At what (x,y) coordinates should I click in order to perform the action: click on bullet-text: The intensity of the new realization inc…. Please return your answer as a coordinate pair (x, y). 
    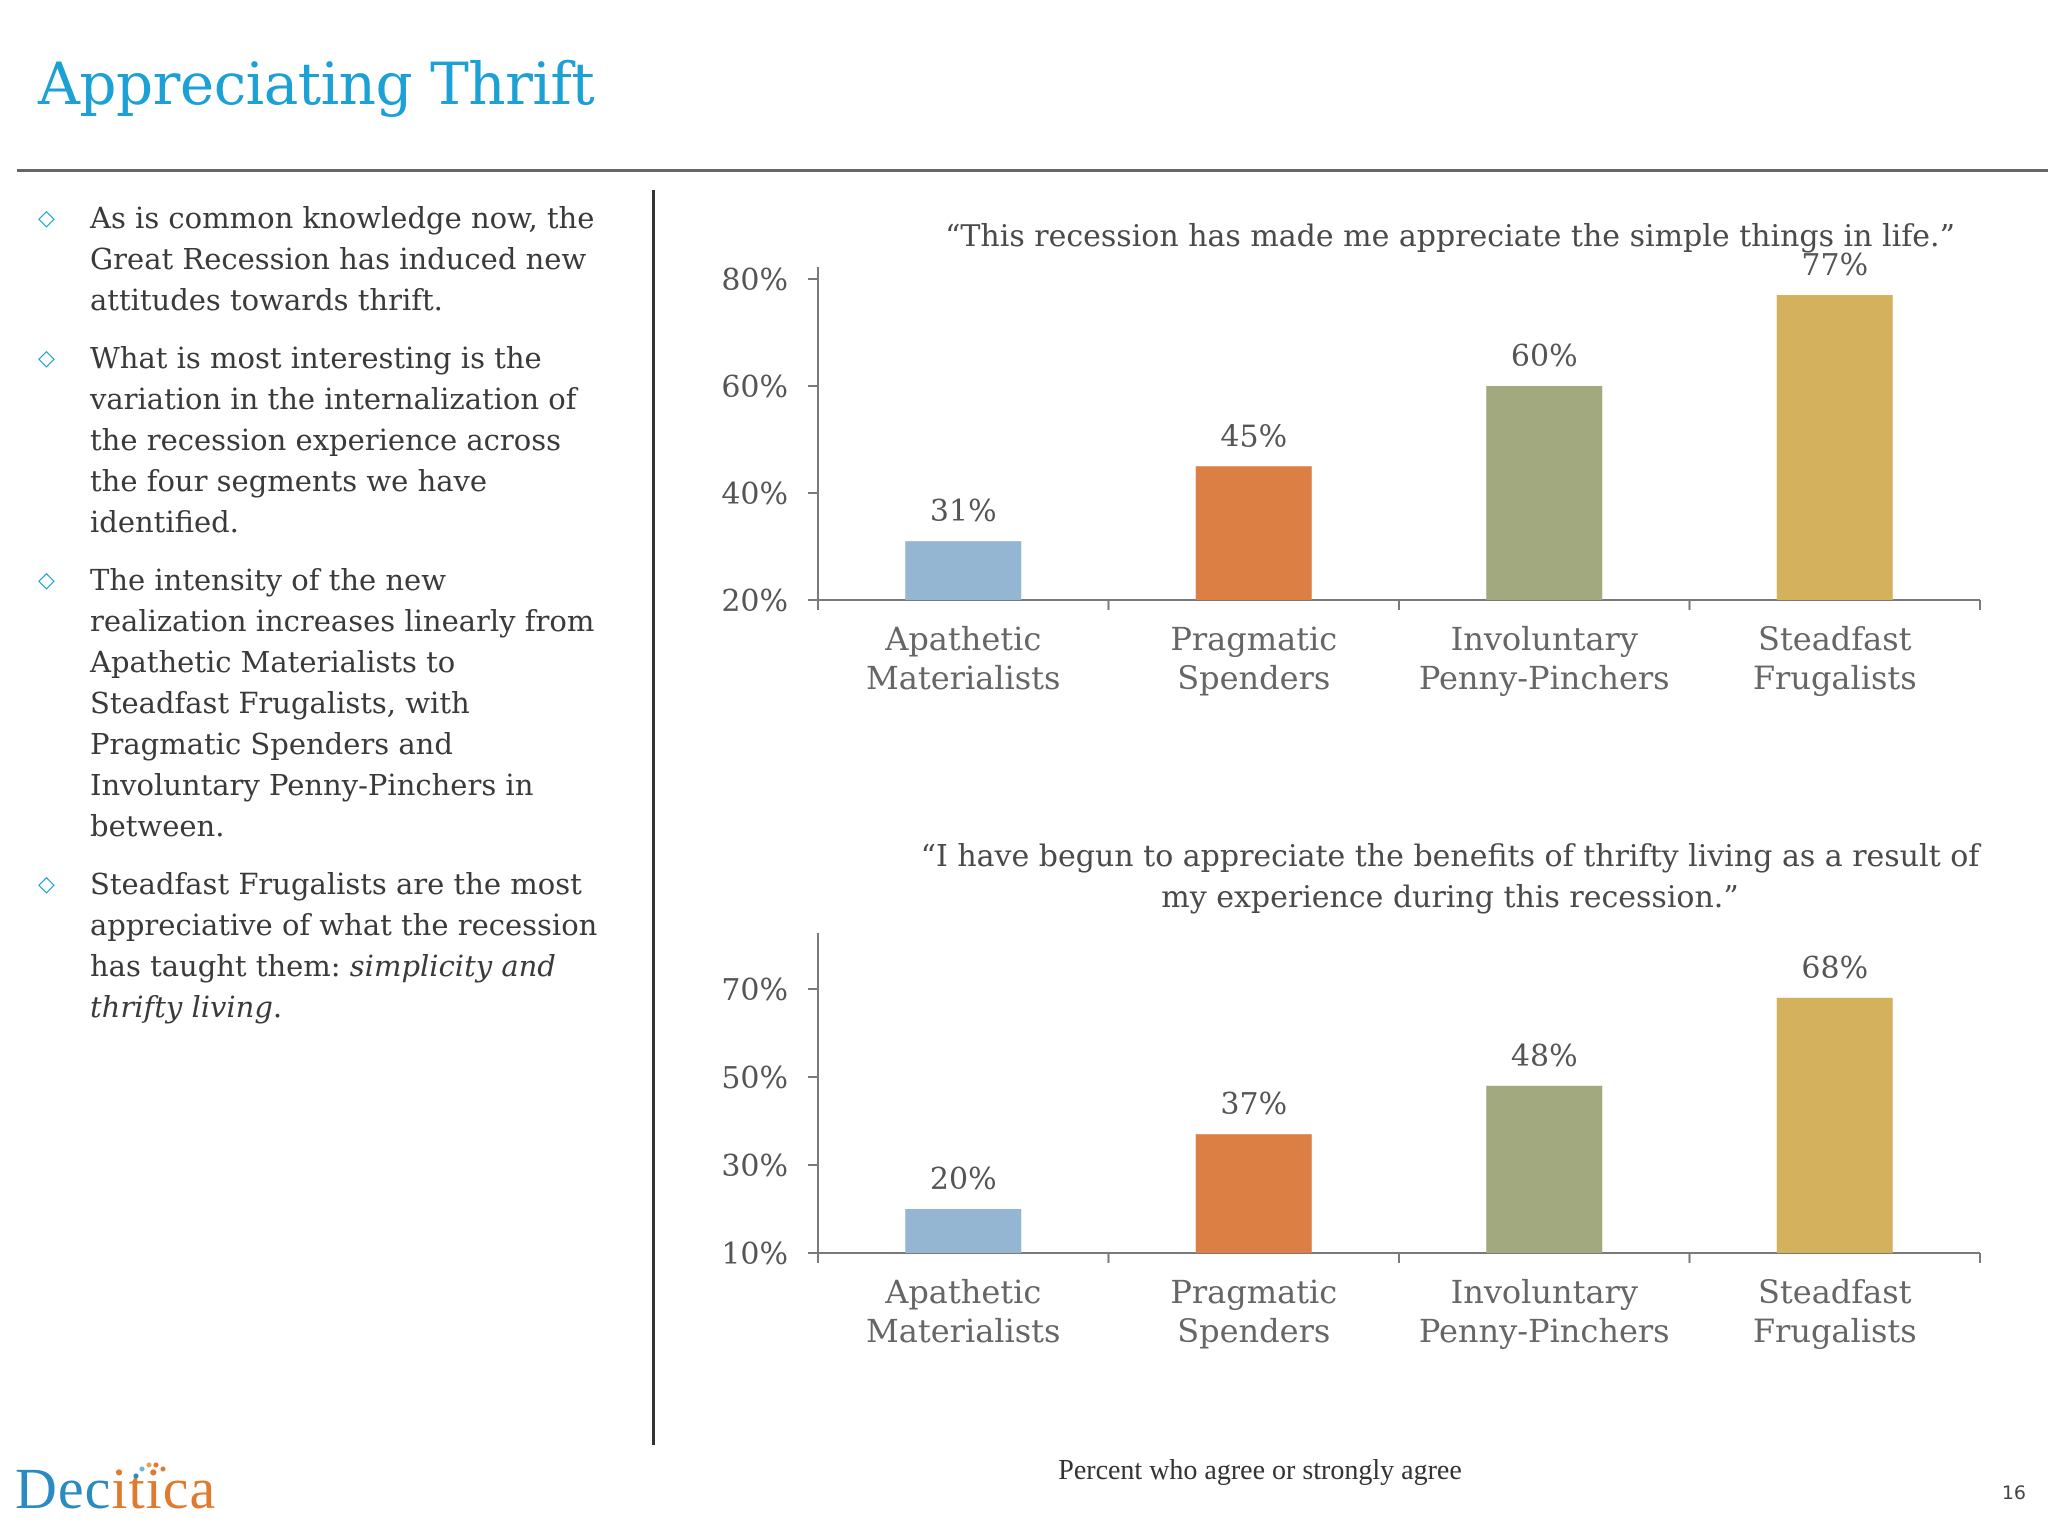
    Looking at the image, I should click on (342, 703).